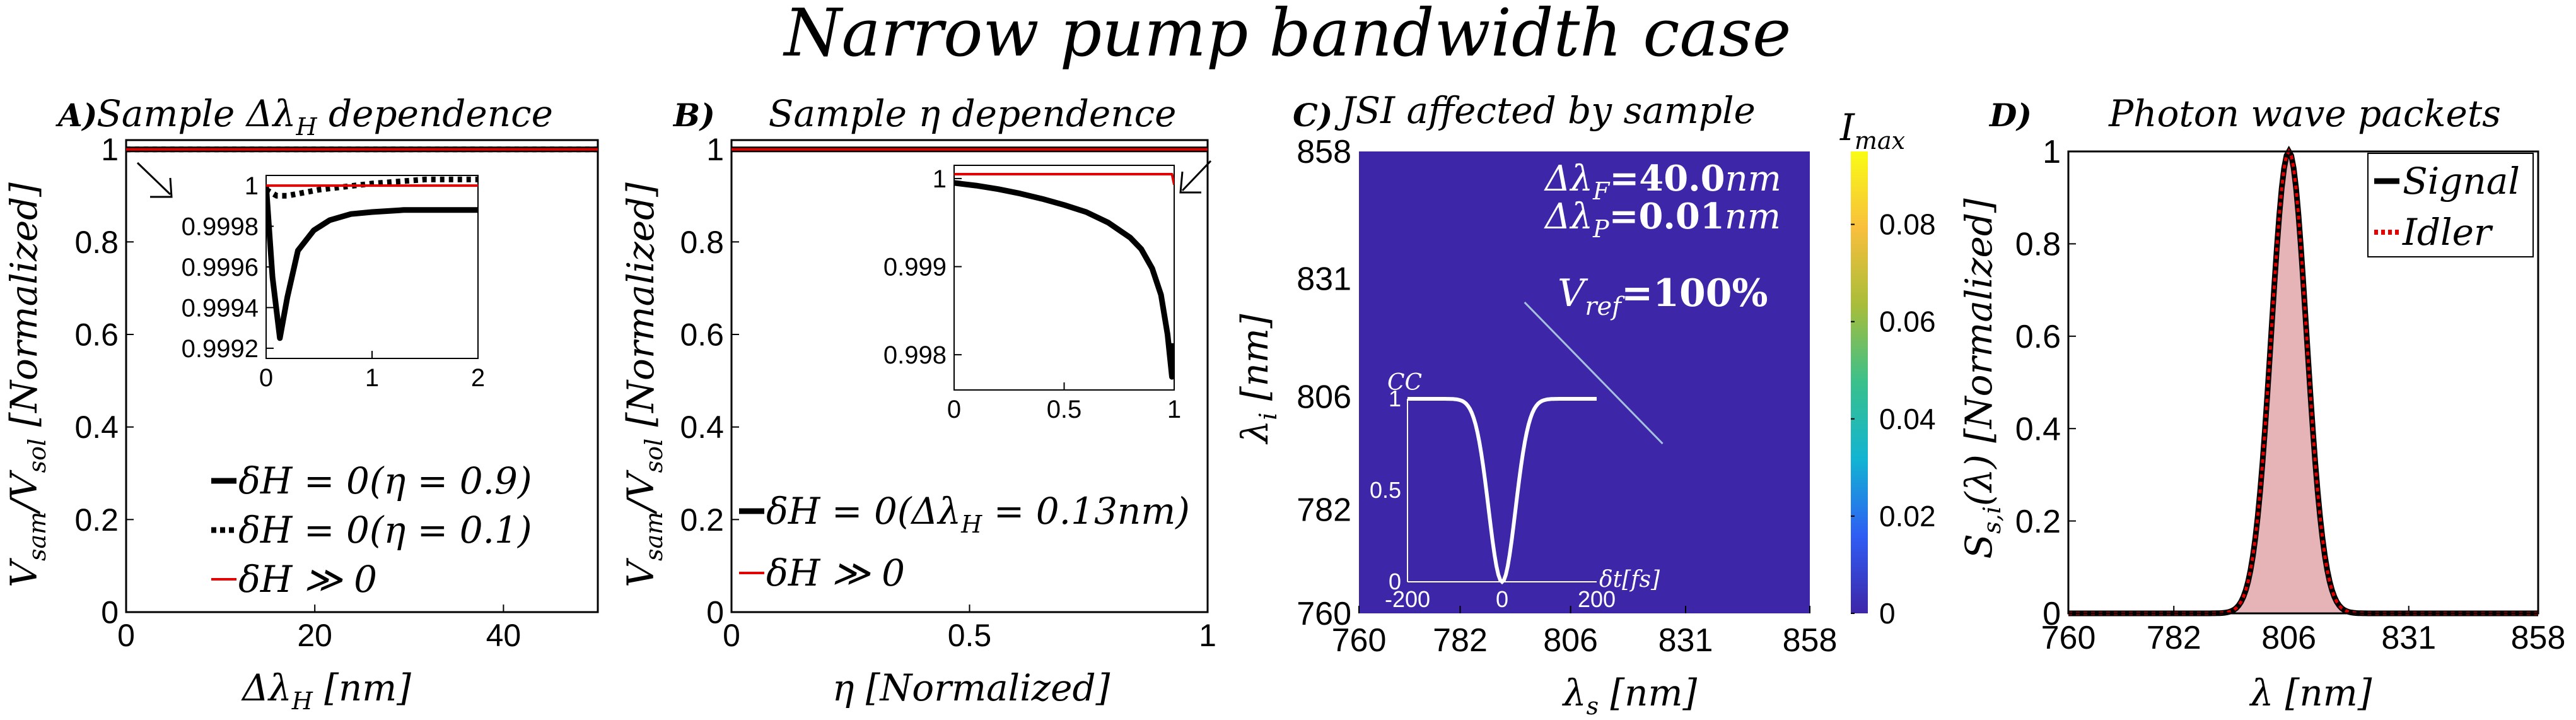 This screenshot has height=720, width=2576. I want to click on panel-a-legend: δH = 0(η = 0.9) δH = 0(η = 0.1) δH ≫ 0, so click(372, 530).